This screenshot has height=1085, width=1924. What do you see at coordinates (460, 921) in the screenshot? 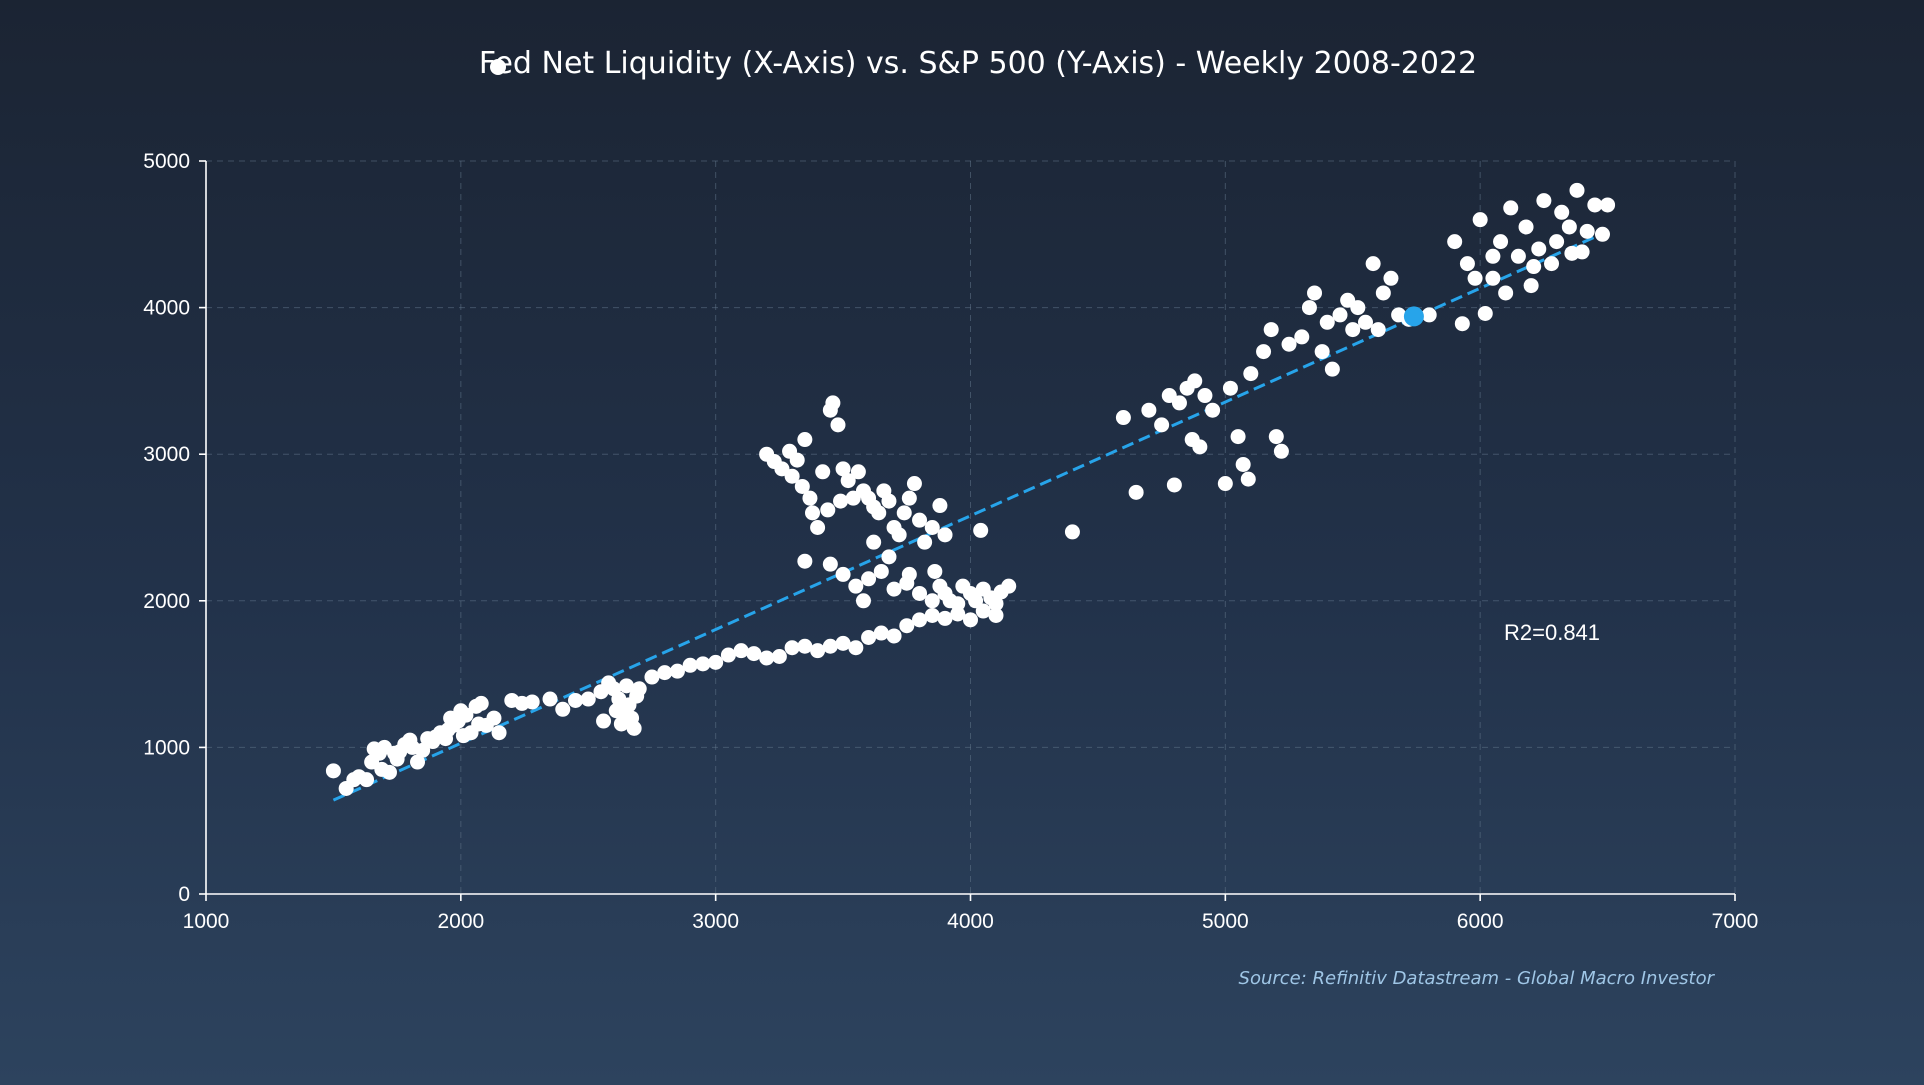
I see `x-tick-label: 2000` at bounding box center [460, 921].